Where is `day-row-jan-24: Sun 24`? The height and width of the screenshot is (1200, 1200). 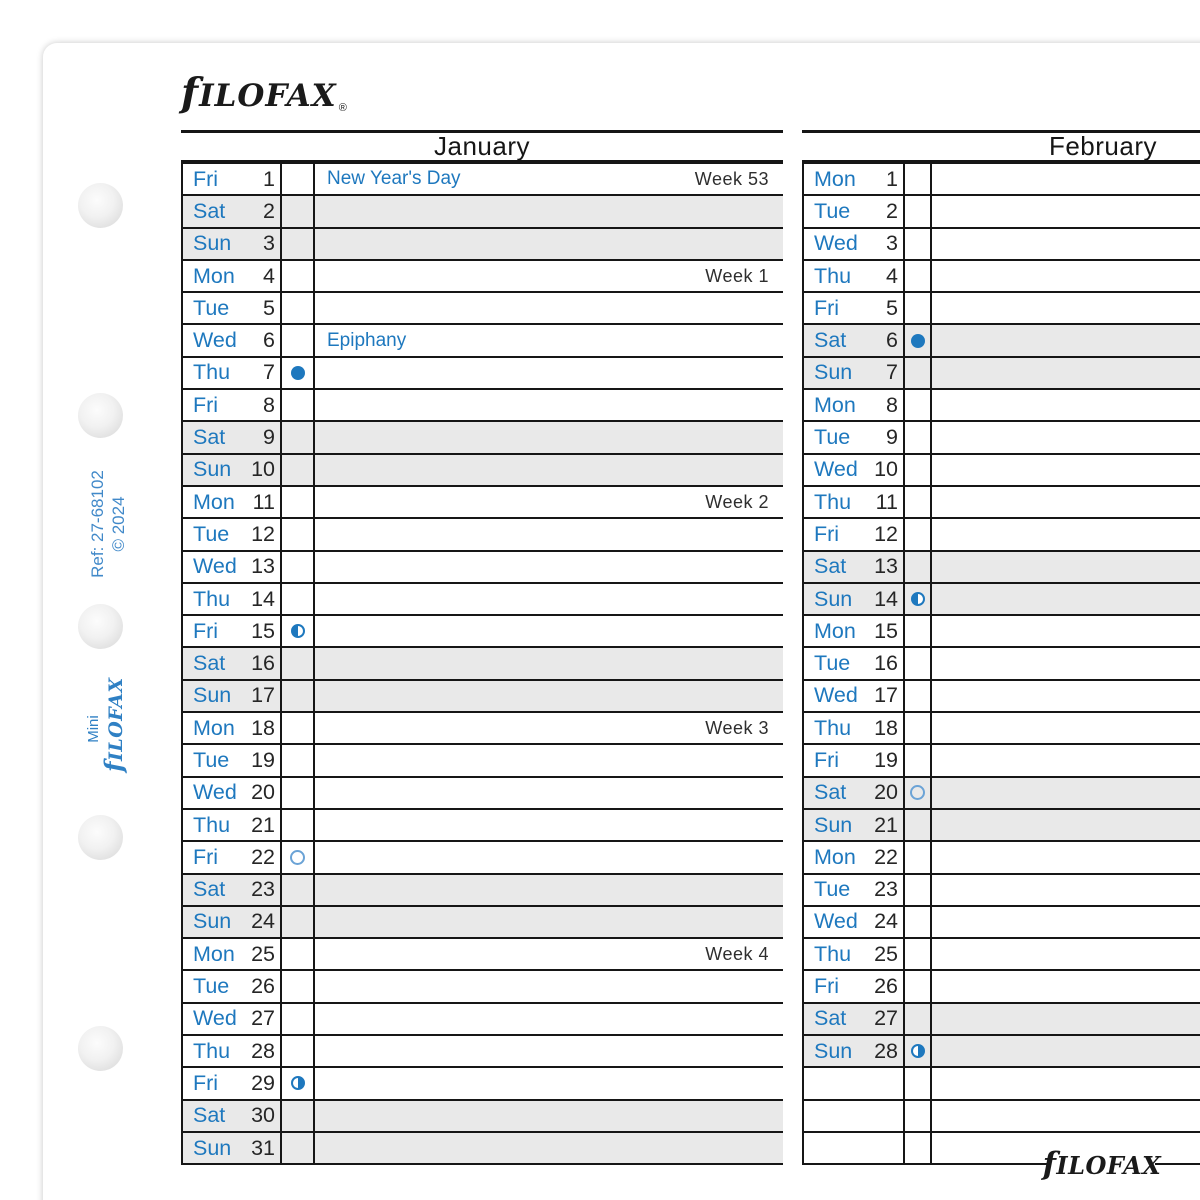 day-row-jan-24: Sun 24 is located at coordinates (483, 923).